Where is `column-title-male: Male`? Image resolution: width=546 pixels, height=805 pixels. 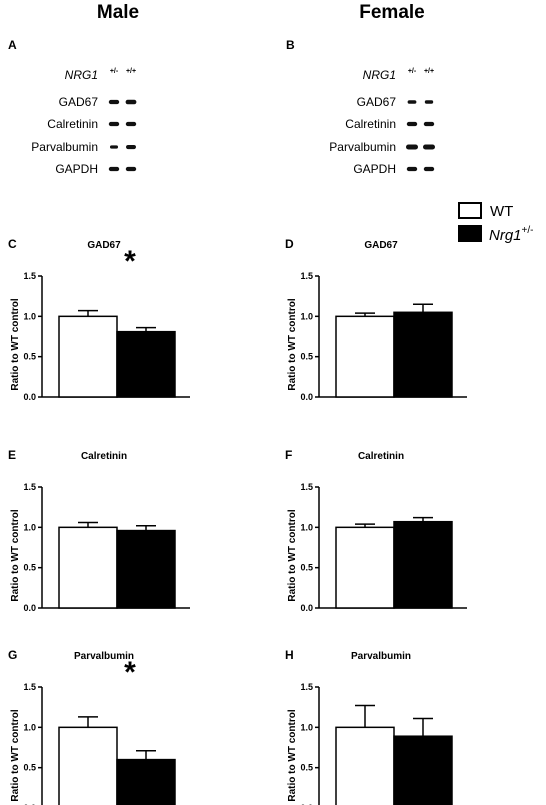
column-title-male: Male is located at coordinates (118, 12).